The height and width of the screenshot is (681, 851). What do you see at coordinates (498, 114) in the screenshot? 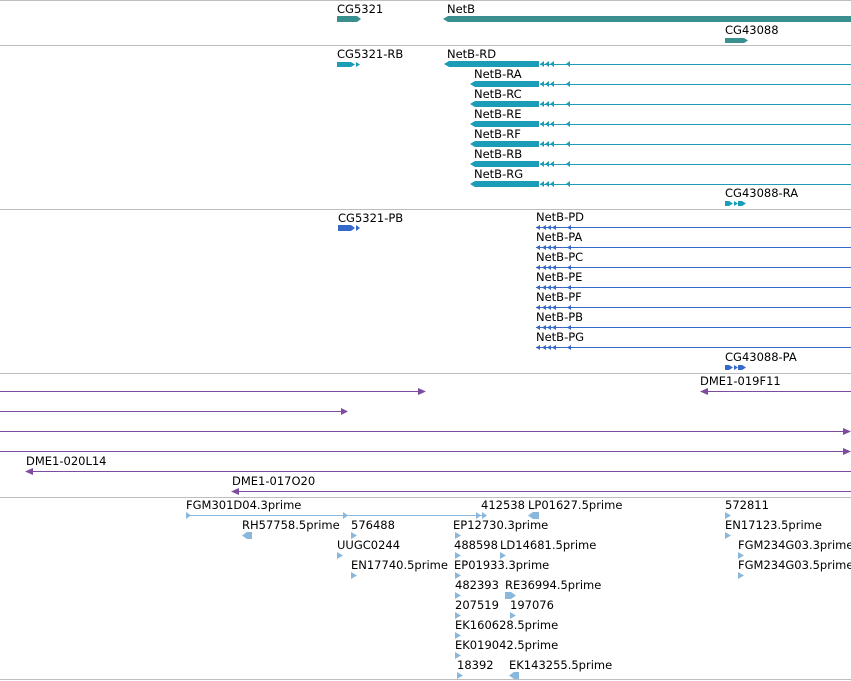
I see `transcript-label: NetB-RE` at bounding box center [498, 114].